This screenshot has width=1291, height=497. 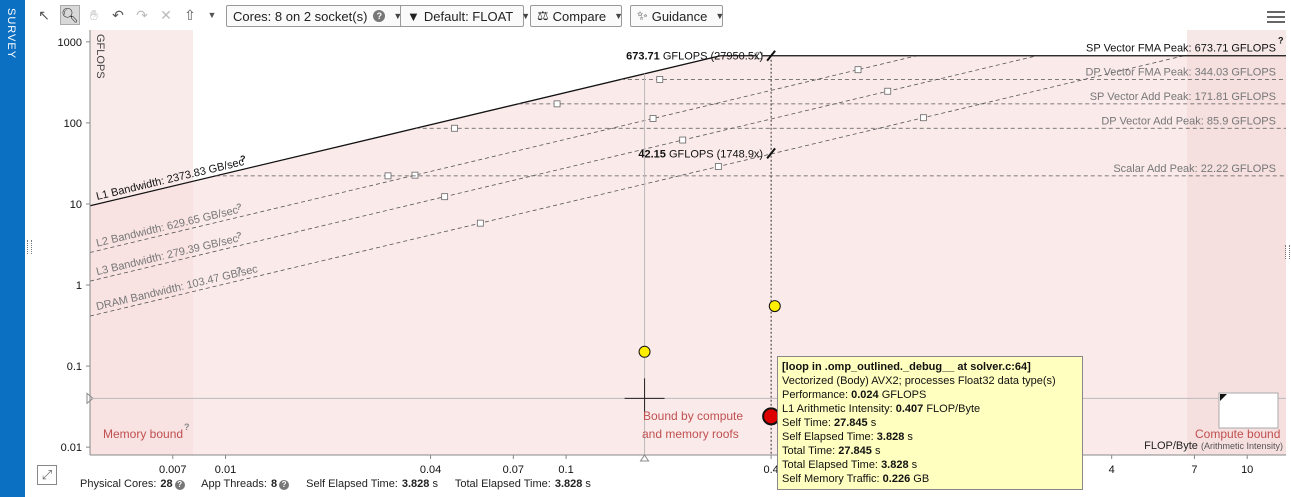 I want to click on pointer-icon: ↖, so click(x=44, y=14).